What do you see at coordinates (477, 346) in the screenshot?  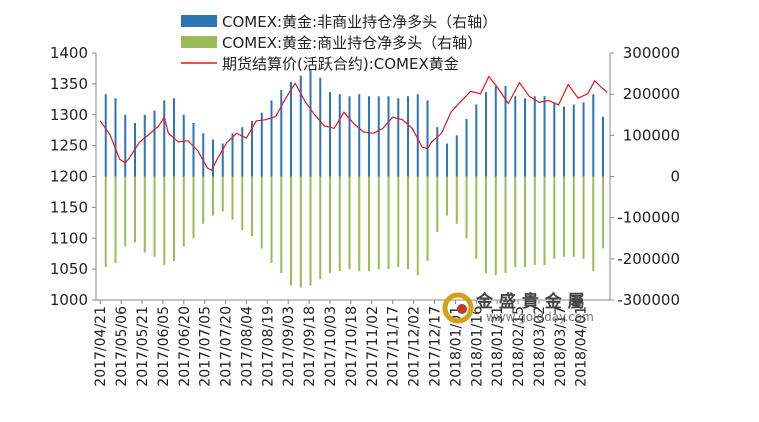 I see `x-tick-label: 2018/01/16` at bounding box center [477, 346].